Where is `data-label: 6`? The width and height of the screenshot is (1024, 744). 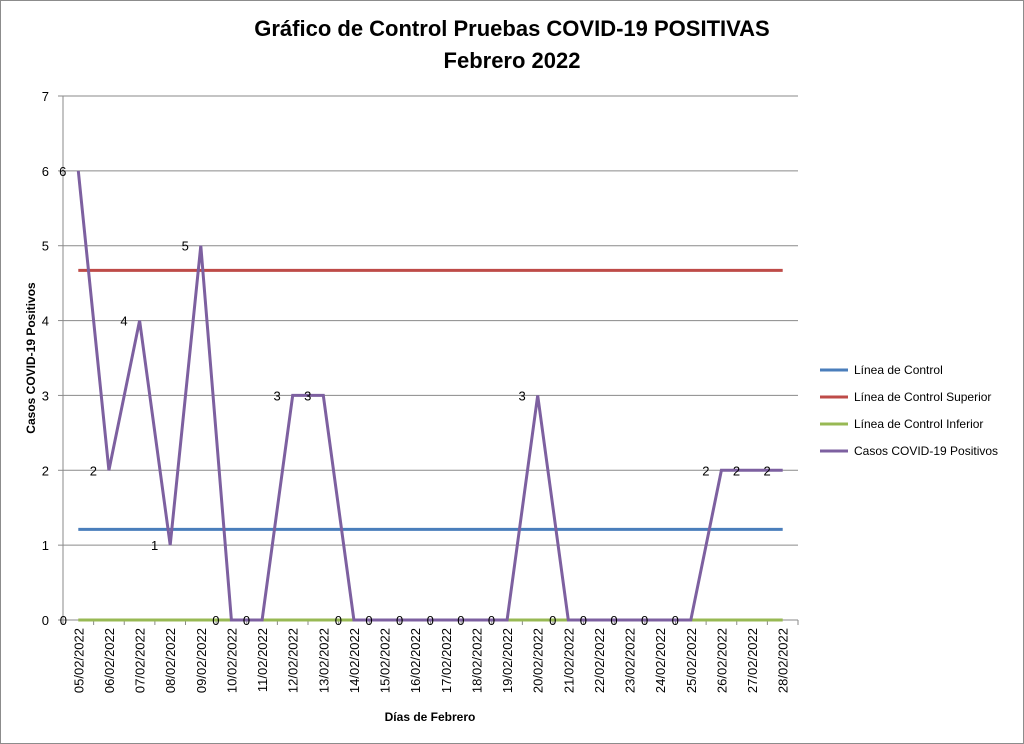
data-label: 6 is located at coordinates (62, 171).